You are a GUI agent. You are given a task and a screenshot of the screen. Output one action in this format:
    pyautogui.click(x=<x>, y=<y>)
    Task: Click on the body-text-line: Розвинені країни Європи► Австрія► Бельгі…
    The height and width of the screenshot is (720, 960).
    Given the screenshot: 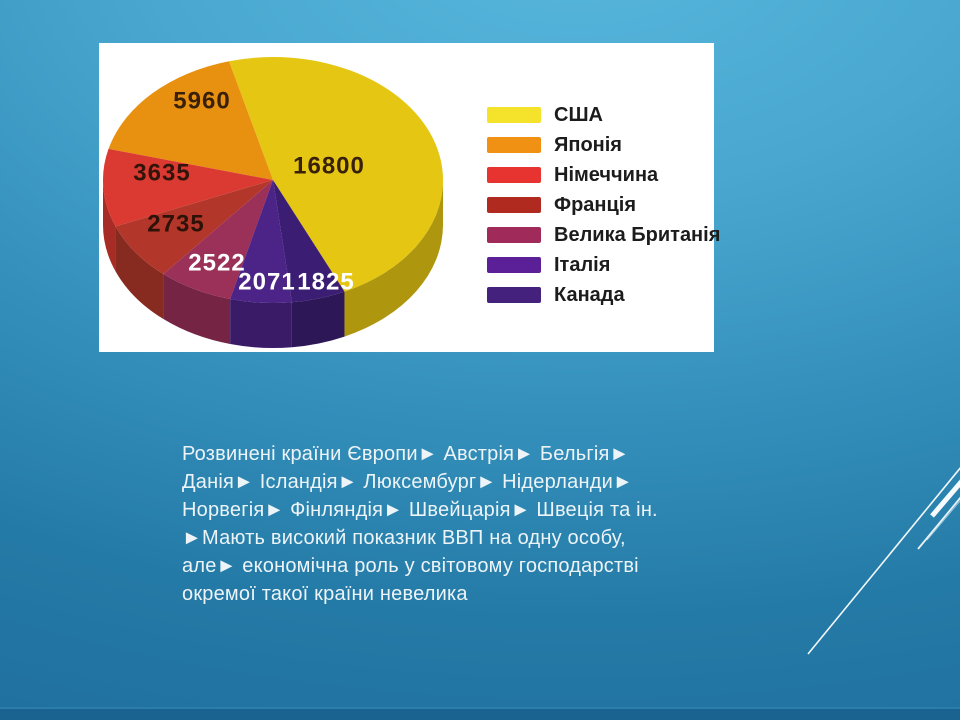 What is the action you would take?
    pyautogui.click(x=406, y=454)
    